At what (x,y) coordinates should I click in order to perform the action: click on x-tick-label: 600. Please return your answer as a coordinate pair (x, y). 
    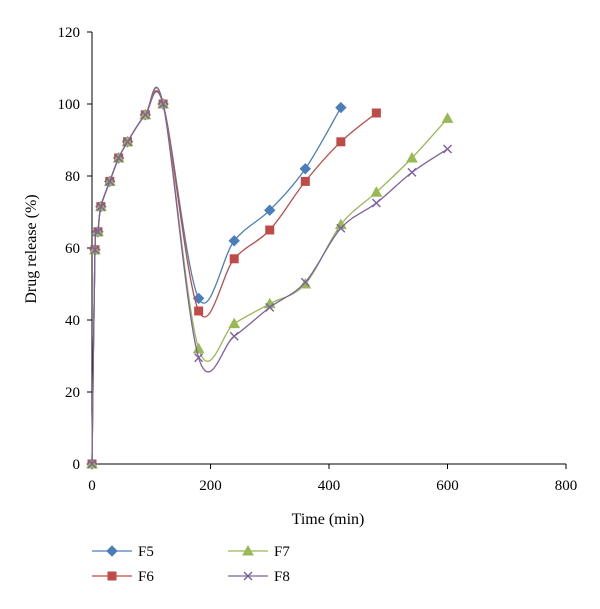
    Looking at the image, I should click on (447, 486).